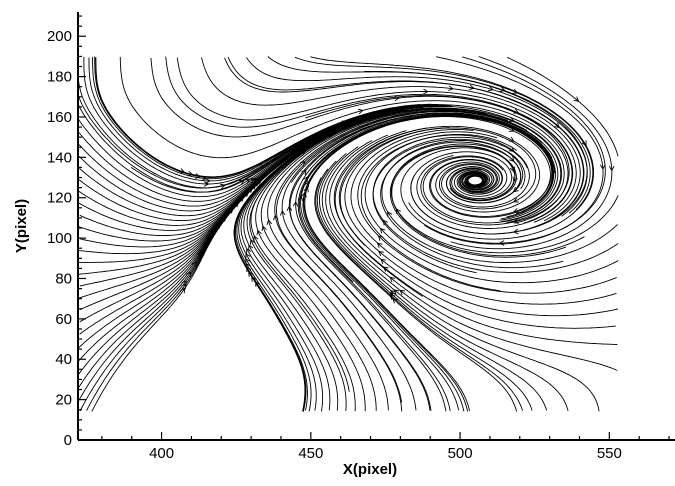  Describe the element at coordinates (63, 278) in the screenshot. I see `y-tick-label: 80` at that location.